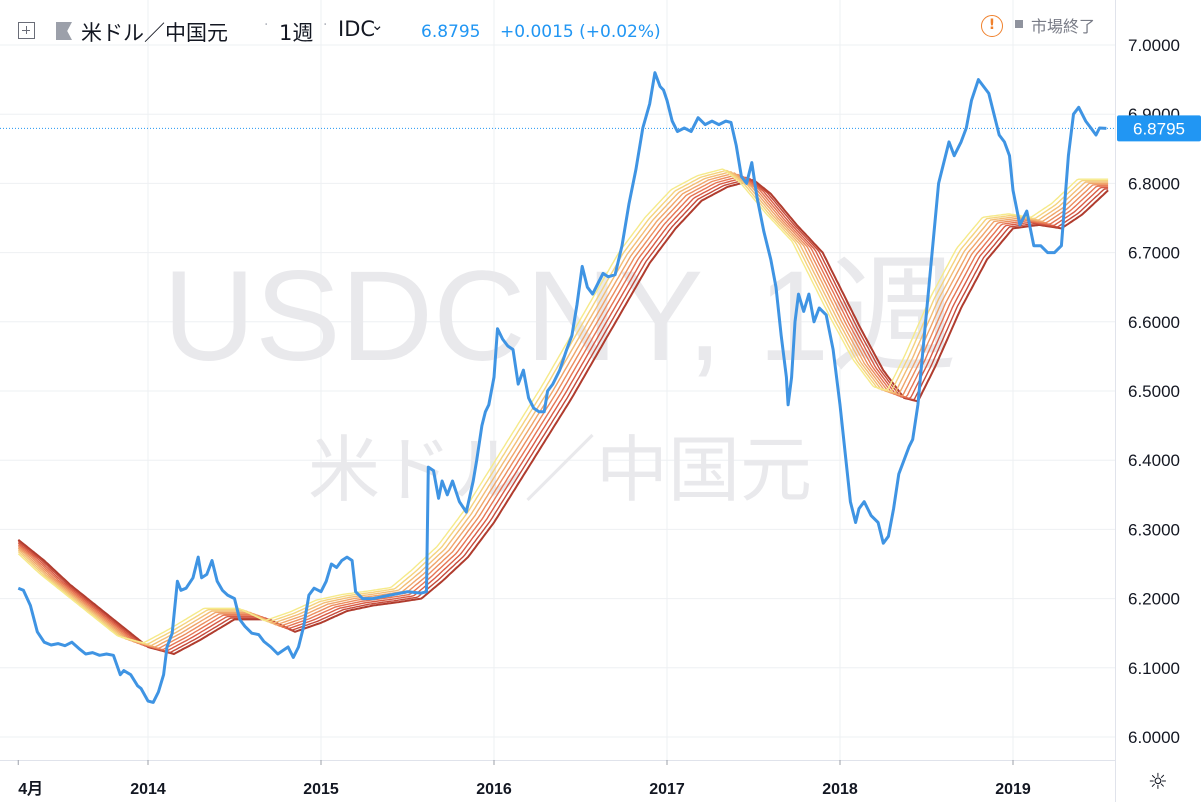  I want to click on current-price-label-text: 6.8795, so click(1159, 128).